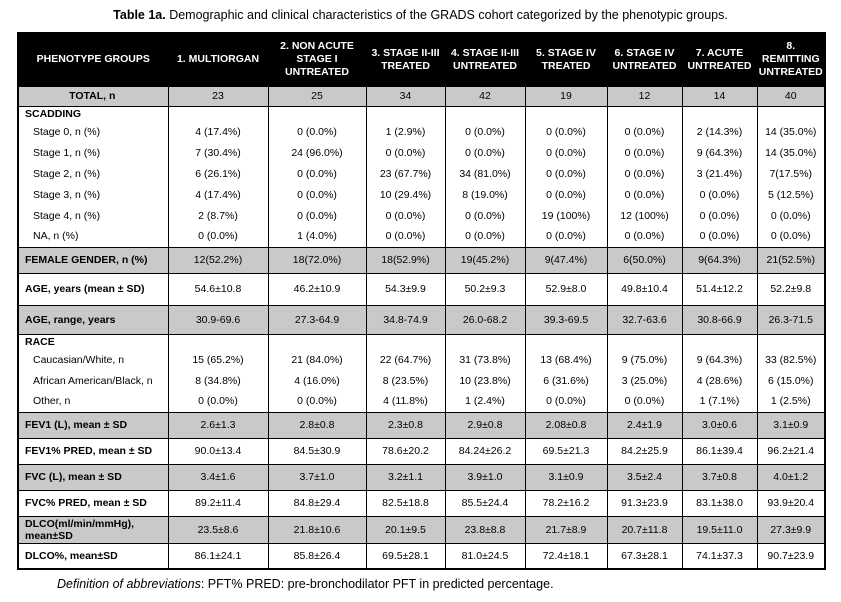 The width and height of the screenshot is (841, 602). I want to click on table-cell: 2.4±1.9, so click(644, 425).